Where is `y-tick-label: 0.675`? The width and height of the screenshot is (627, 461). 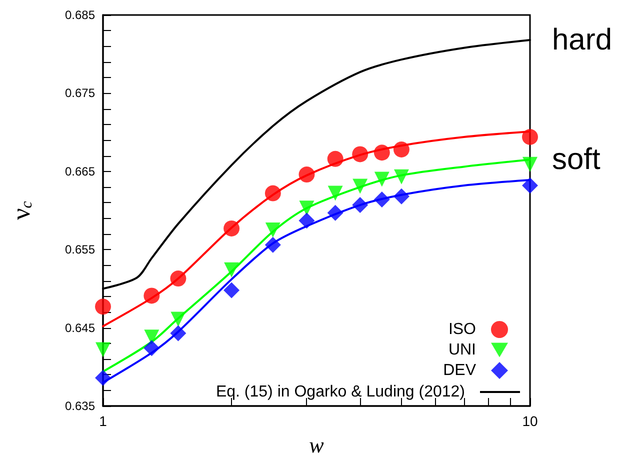 y-tick-label: 0.675 is located at coordinates (80, 93).